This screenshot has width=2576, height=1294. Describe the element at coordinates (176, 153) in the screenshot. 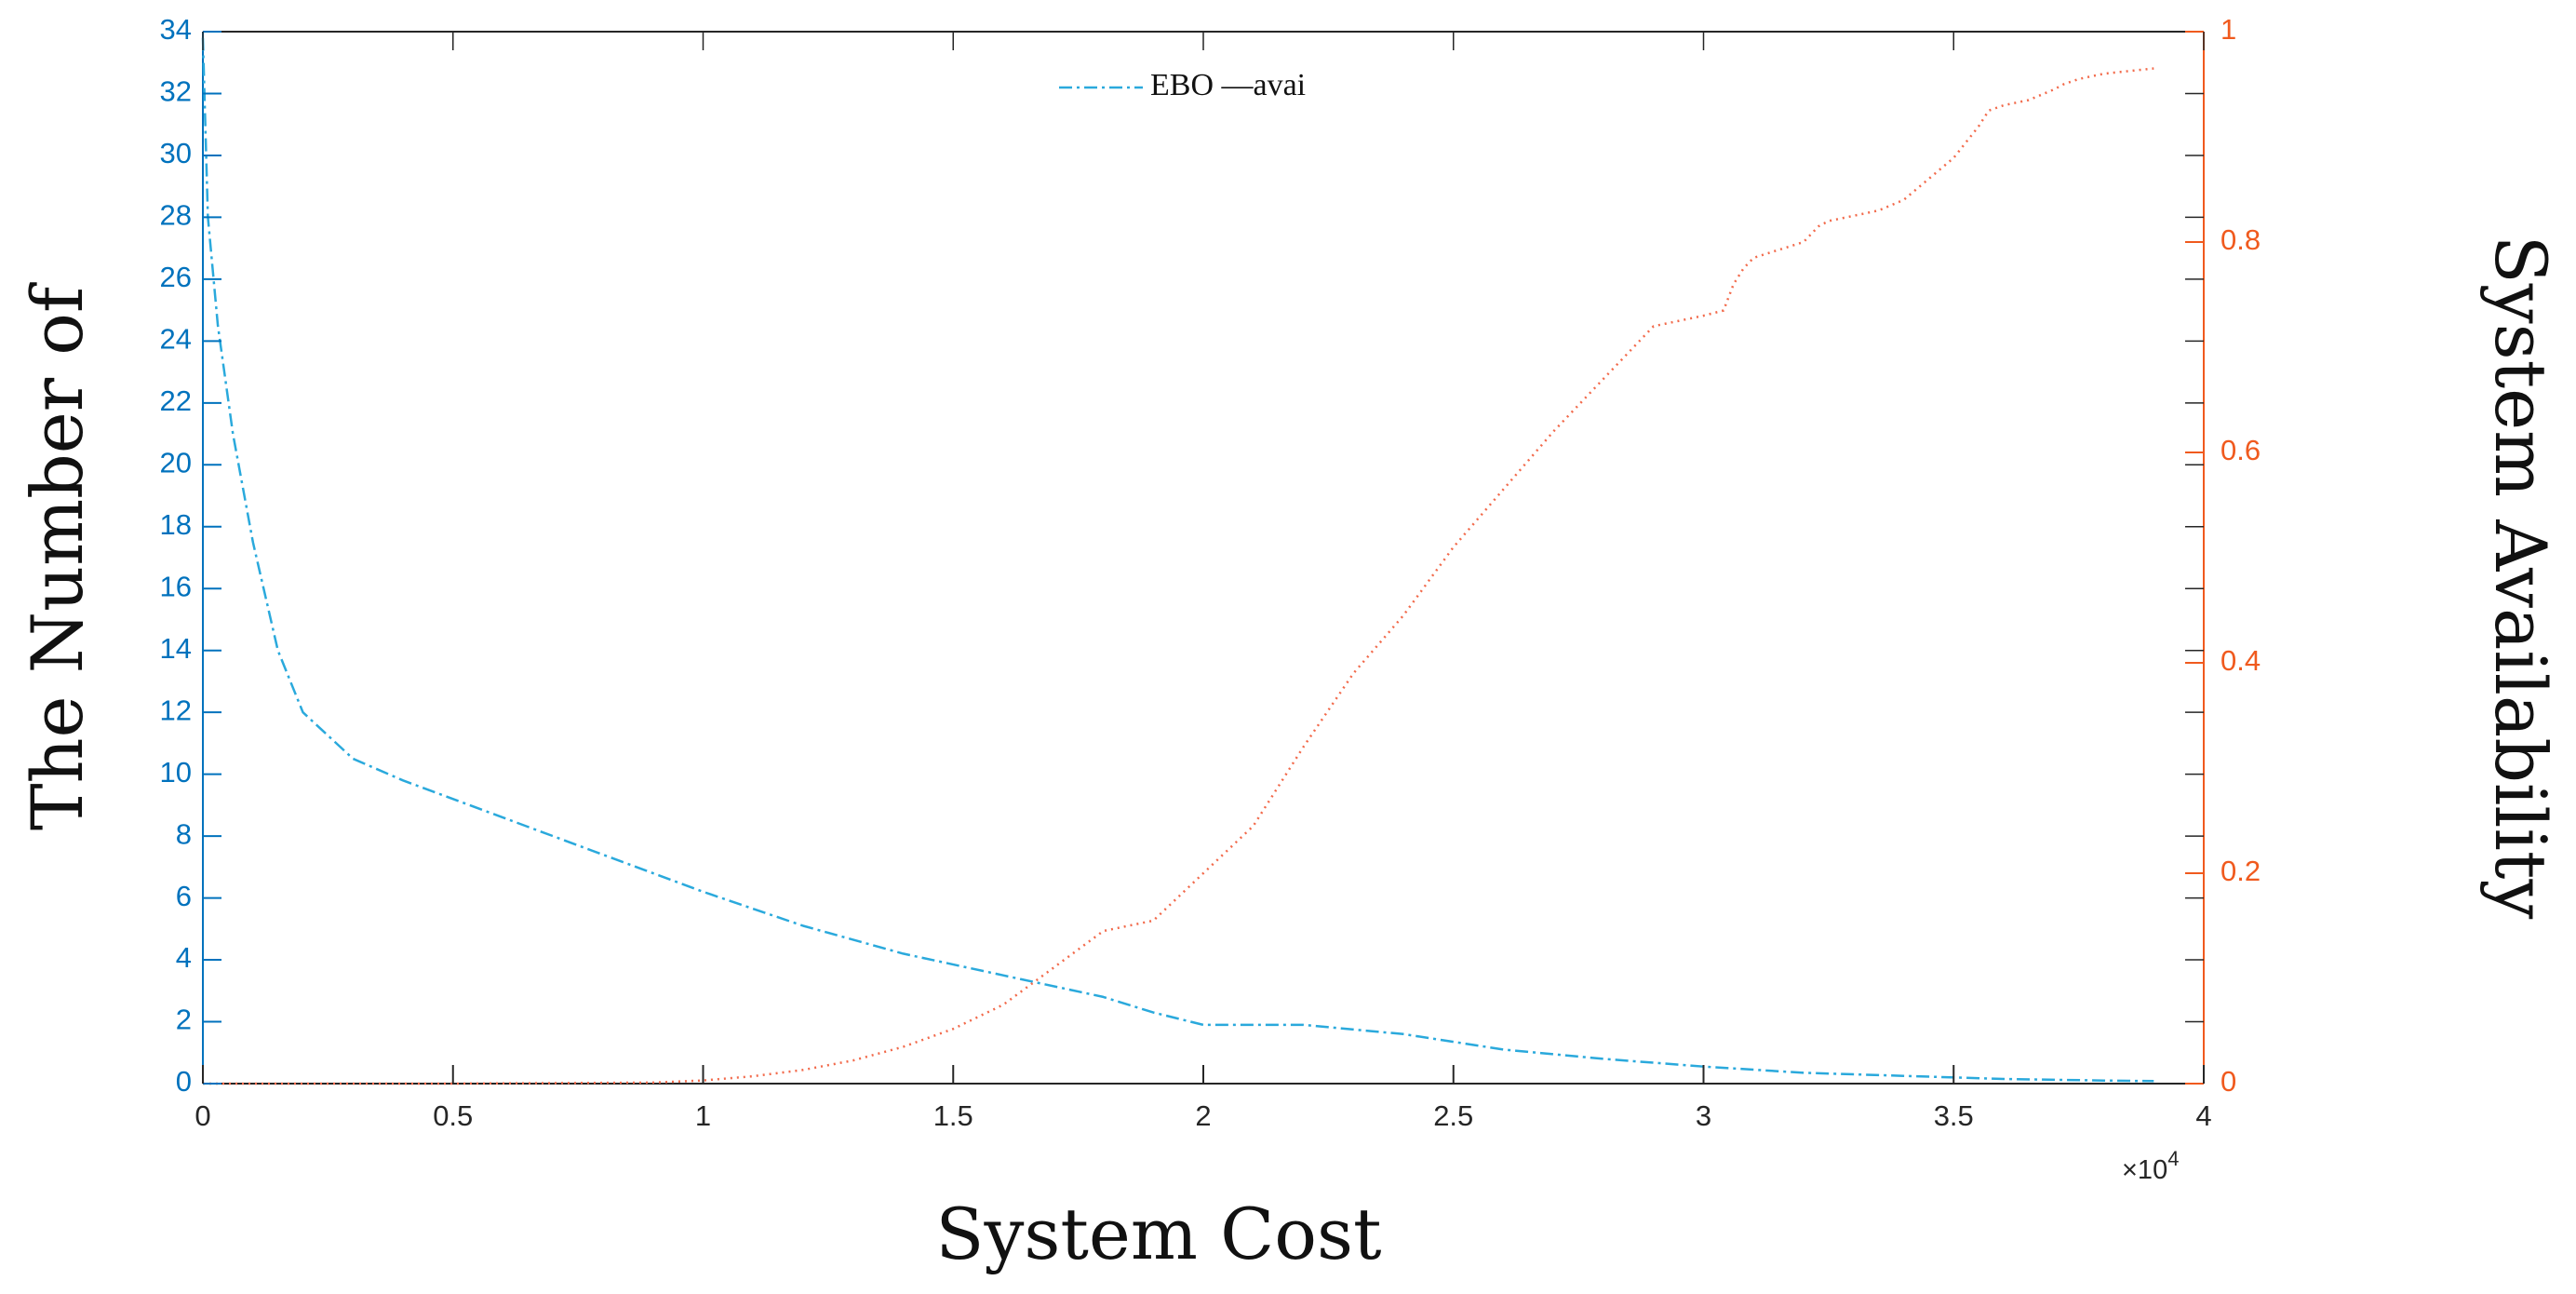

I see `left-y-tick-label: 30` at that location.